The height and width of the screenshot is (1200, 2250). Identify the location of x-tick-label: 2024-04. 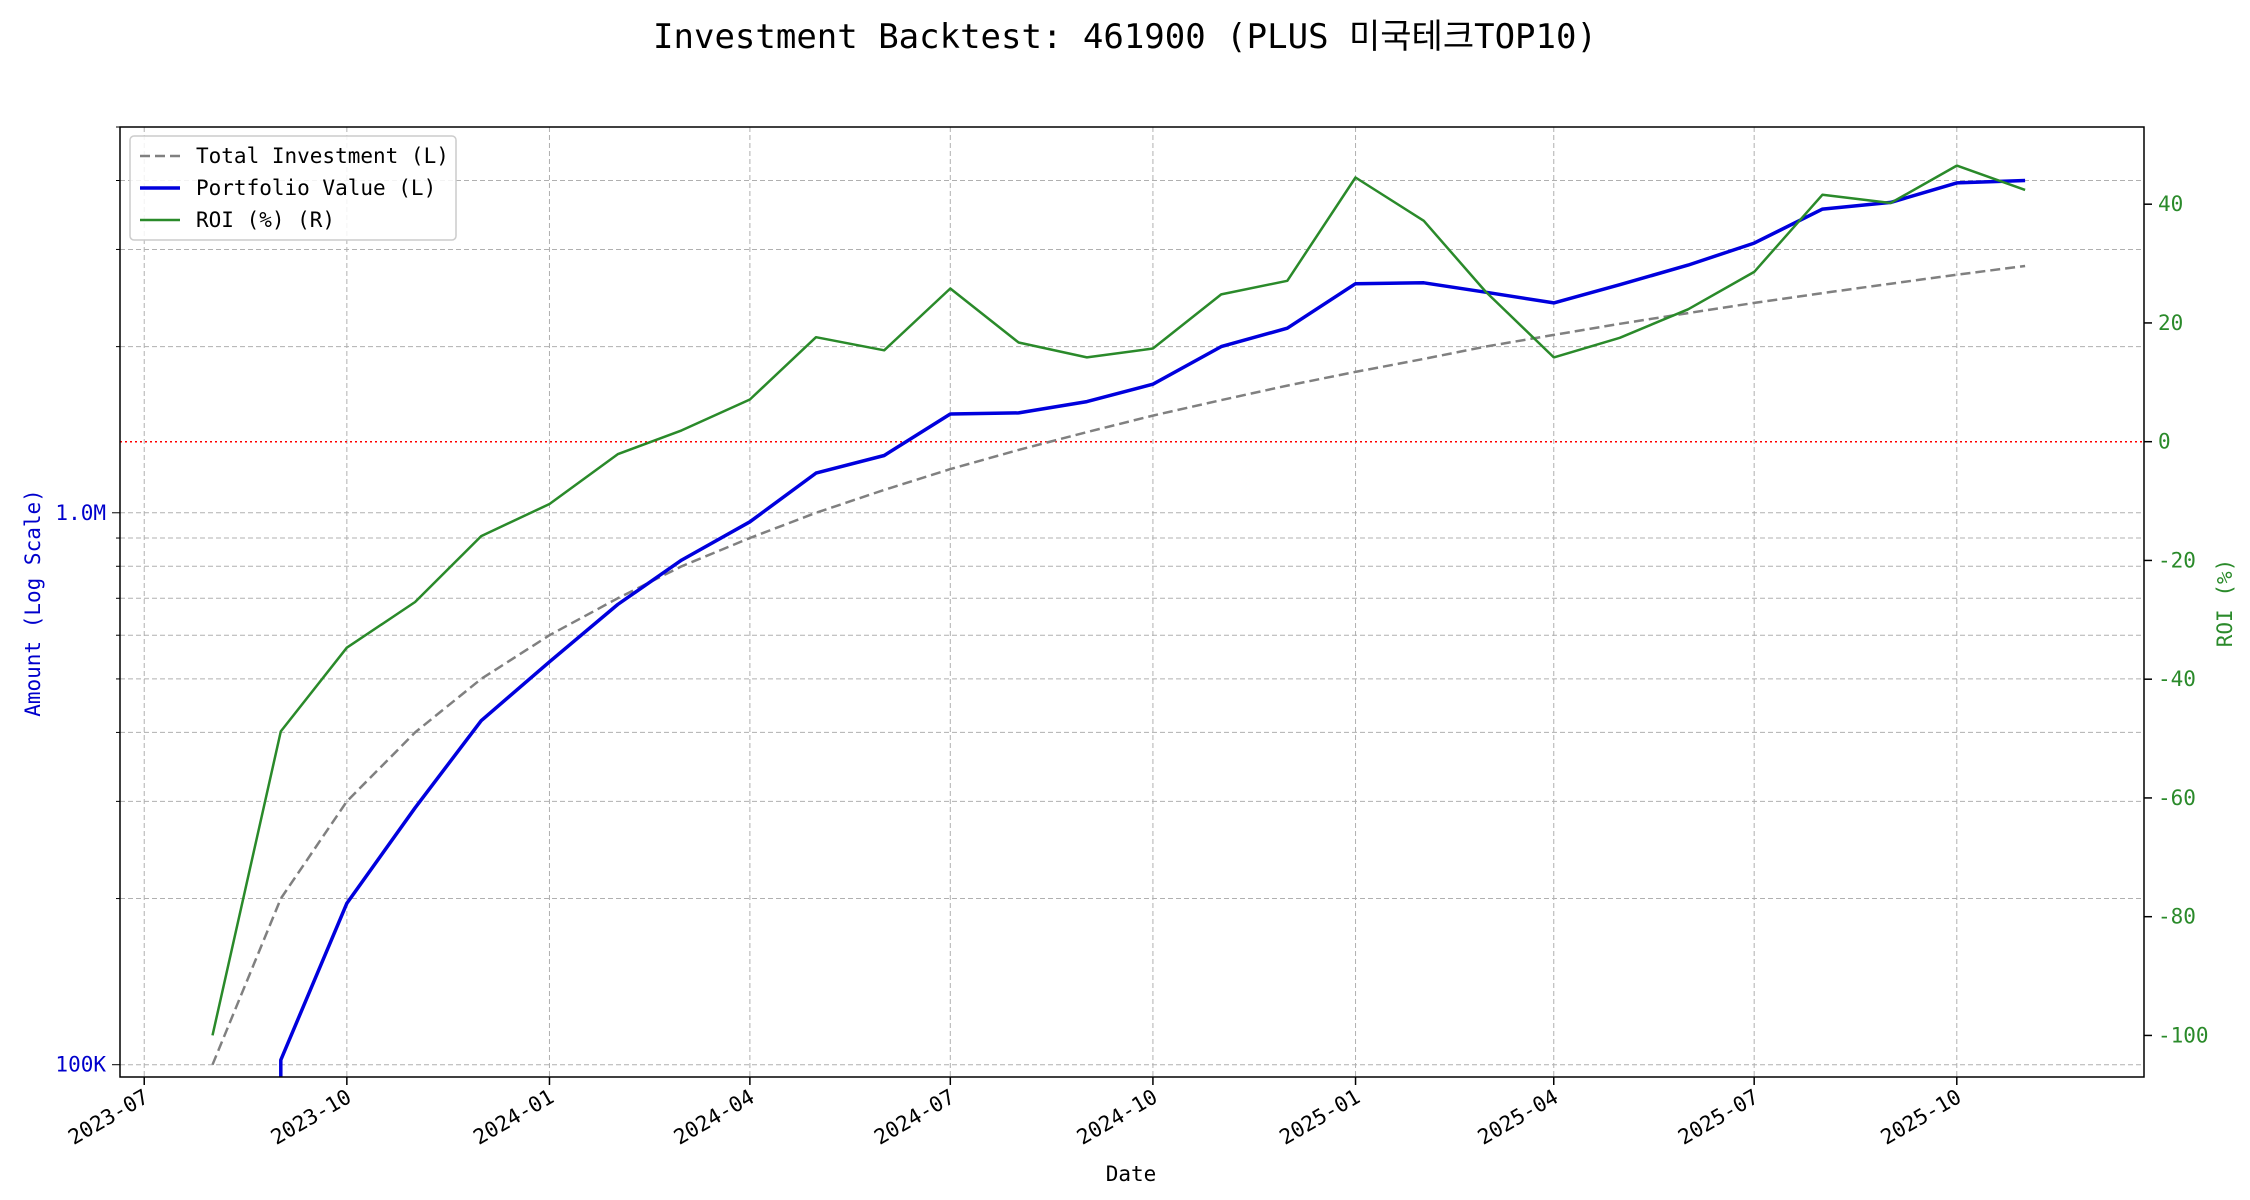
(714, 1117).